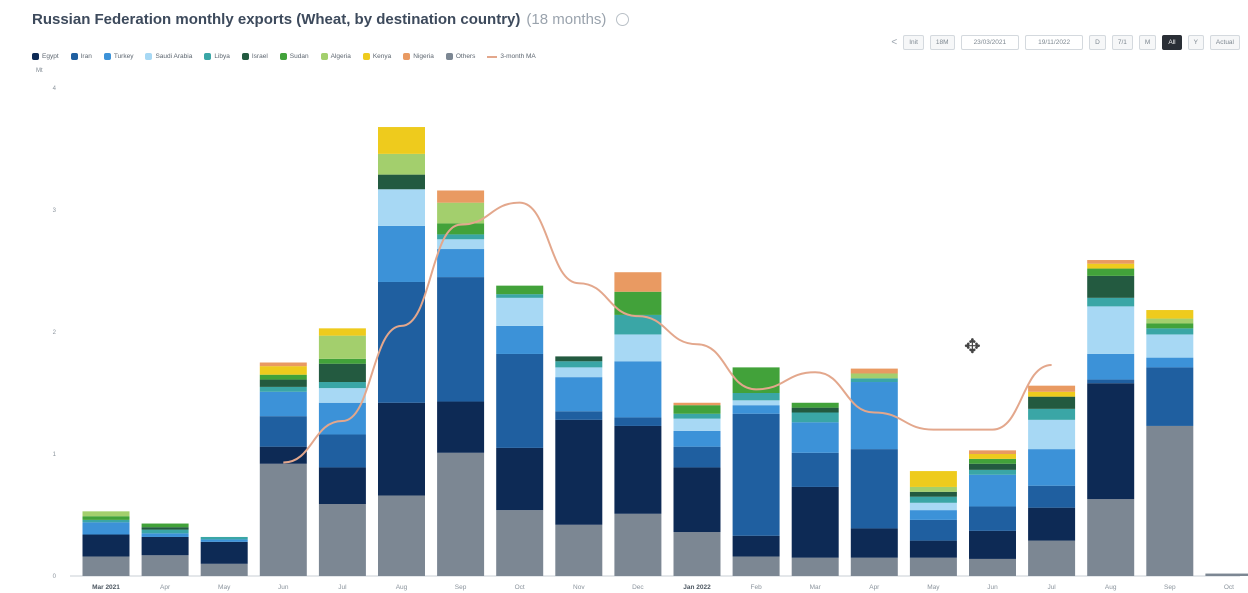 This screenshot has height=593, width=1248. What do you see at coordinates (566, 19) in the screenshot?
I see `chart-subtitle: (18 months)` at bounding box center [566, 19].